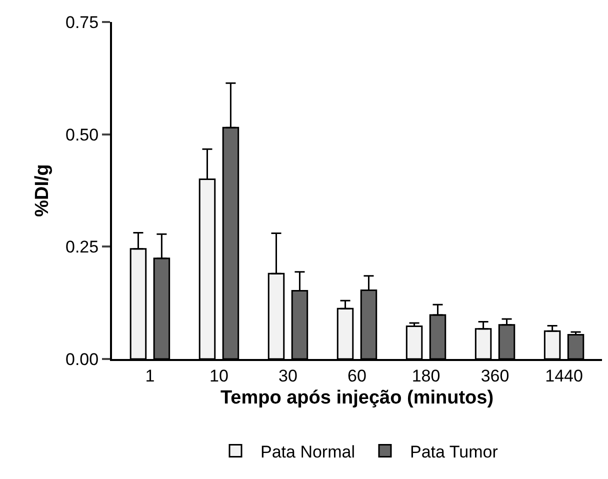 This screenshot has height=479, width=608. Describe the element at coordinates (82, 359) in the screenshot. I see `y-tick-label: 0.00` at that location.